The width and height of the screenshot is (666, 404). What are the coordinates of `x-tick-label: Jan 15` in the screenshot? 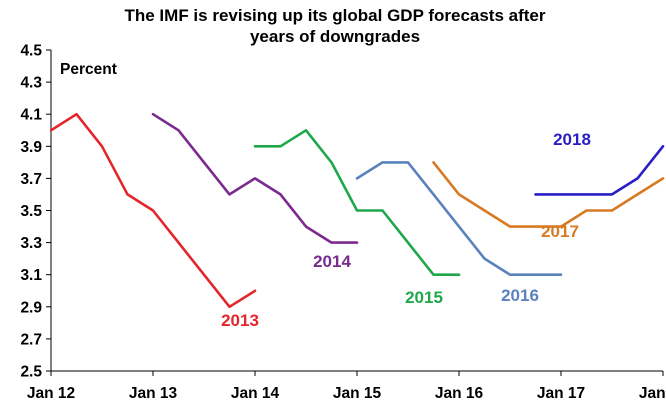 It's located at (357, 393).